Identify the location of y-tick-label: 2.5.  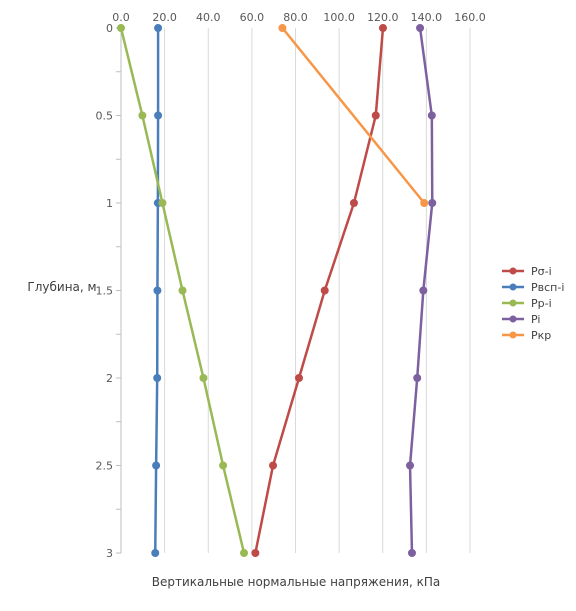
(105, 466).